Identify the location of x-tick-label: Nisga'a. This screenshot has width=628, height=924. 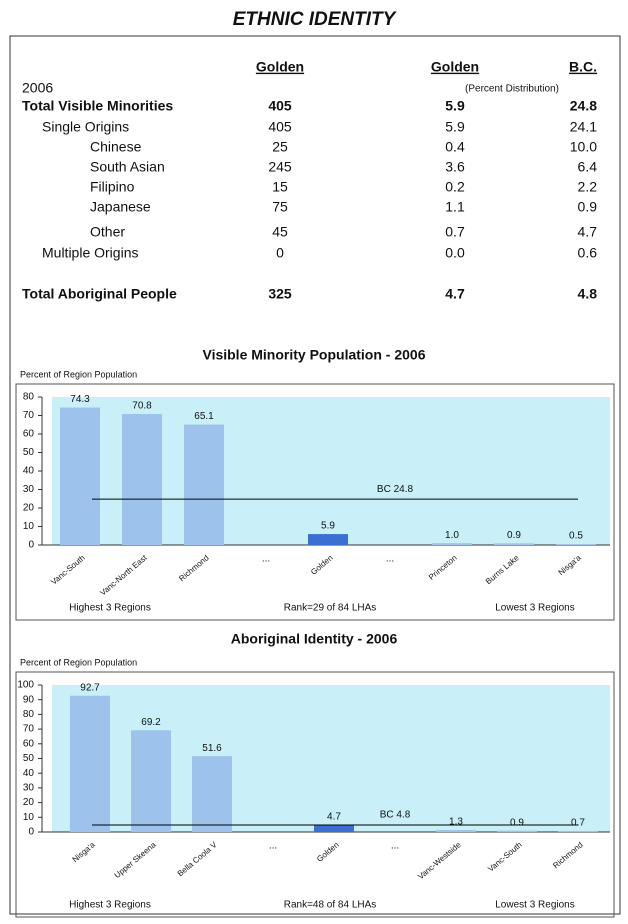
(570, 565).